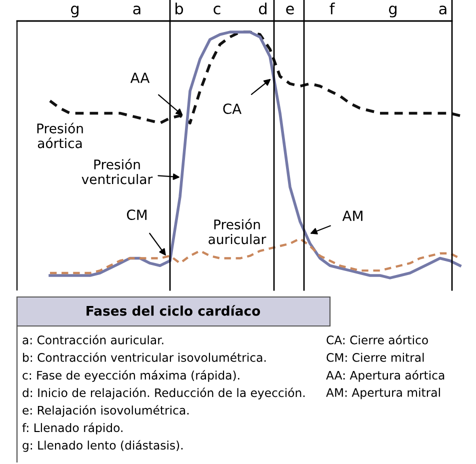  What do you see at coordinates (117, 171) in the screenshot?
I see `text: Presión ventricular` at bounding box center [117, 171].